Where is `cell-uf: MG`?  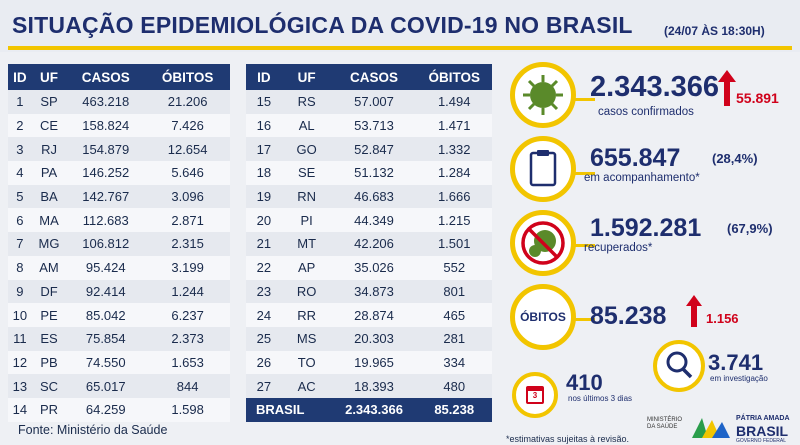 cell-uf: MG is located at coordinates (49, 244).